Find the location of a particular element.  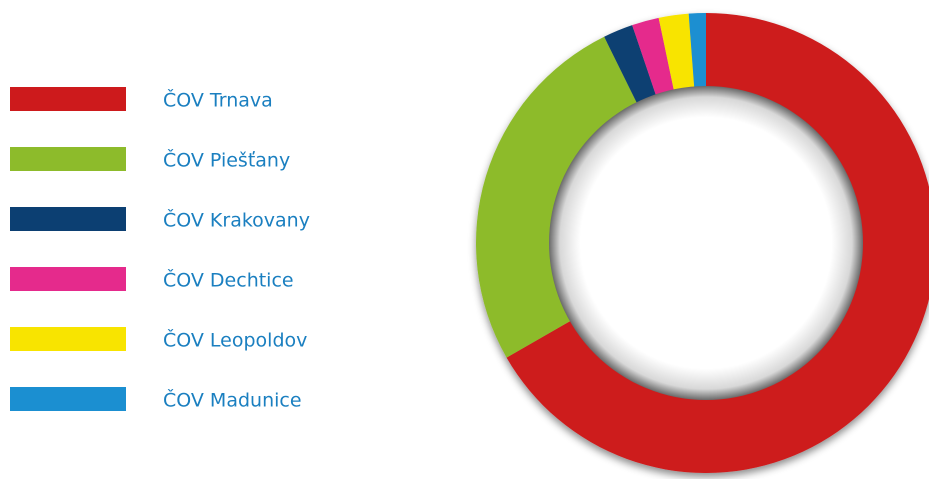

legend-label: ČOV Trnava is located at coordinates (218, 100).